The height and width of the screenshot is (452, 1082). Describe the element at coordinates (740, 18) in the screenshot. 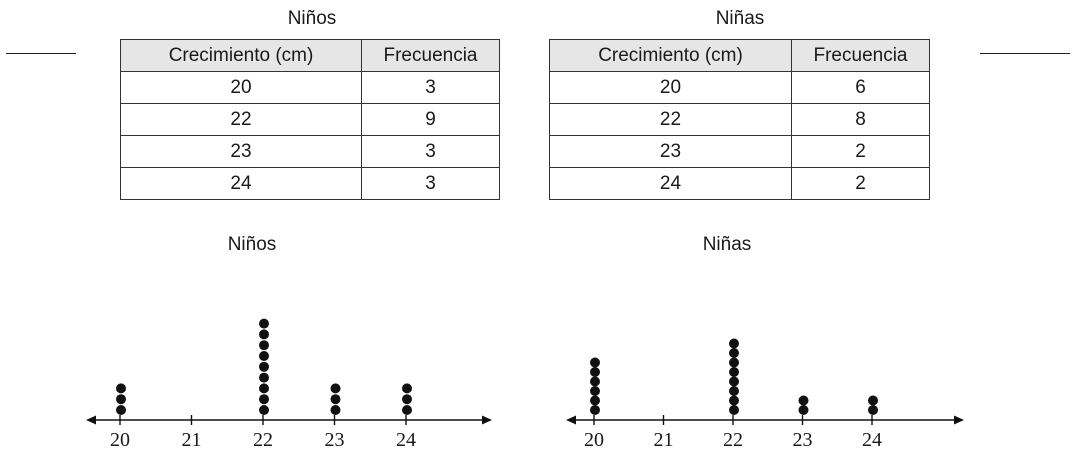

I see `table-title-ninas: Niñas` at that location.